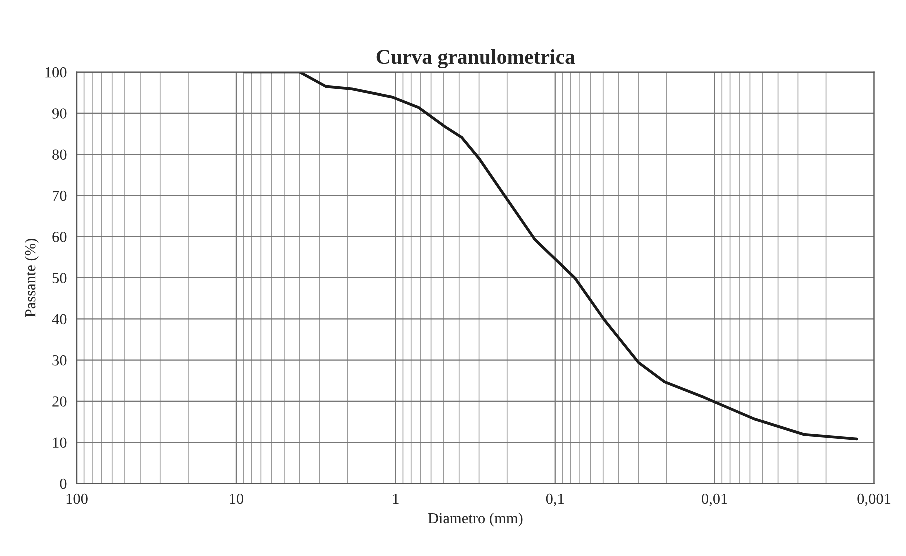 Image resolution: width=906 pixels, height=556 pixels. What do you see at coordinates (59, 155) in the screenshot?
I see `y-tick-label: 80` at bounding box center [59, 155].